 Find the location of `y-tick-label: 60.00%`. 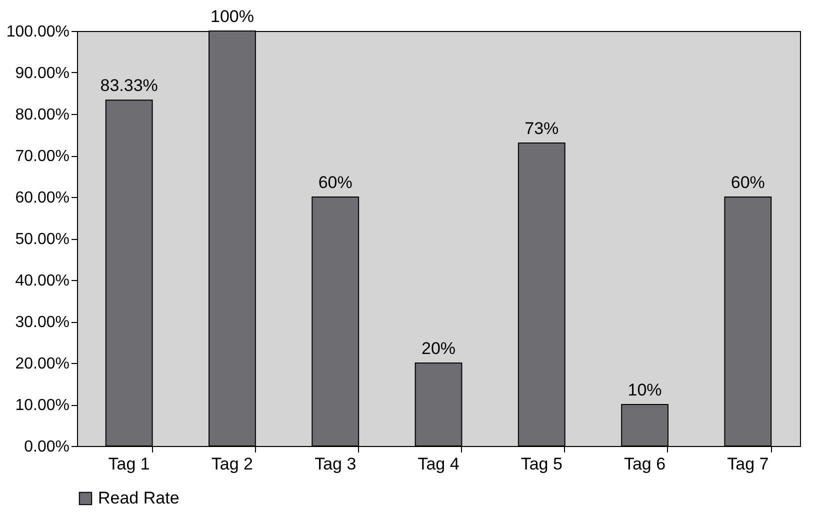

y-tick-label: 60.00% is located at coordinates (42, 198).